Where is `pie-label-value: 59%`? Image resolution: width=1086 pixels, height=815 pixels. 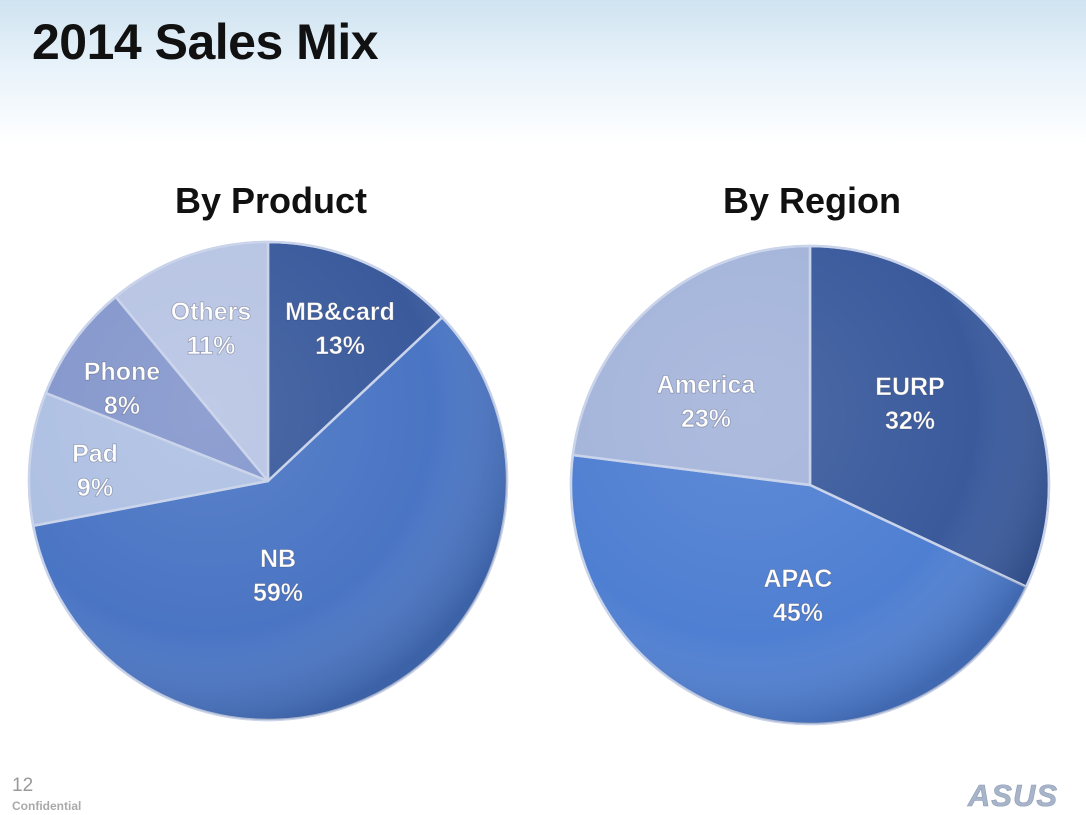
pie-label-value: 59% is located at coordinates (278, 593).